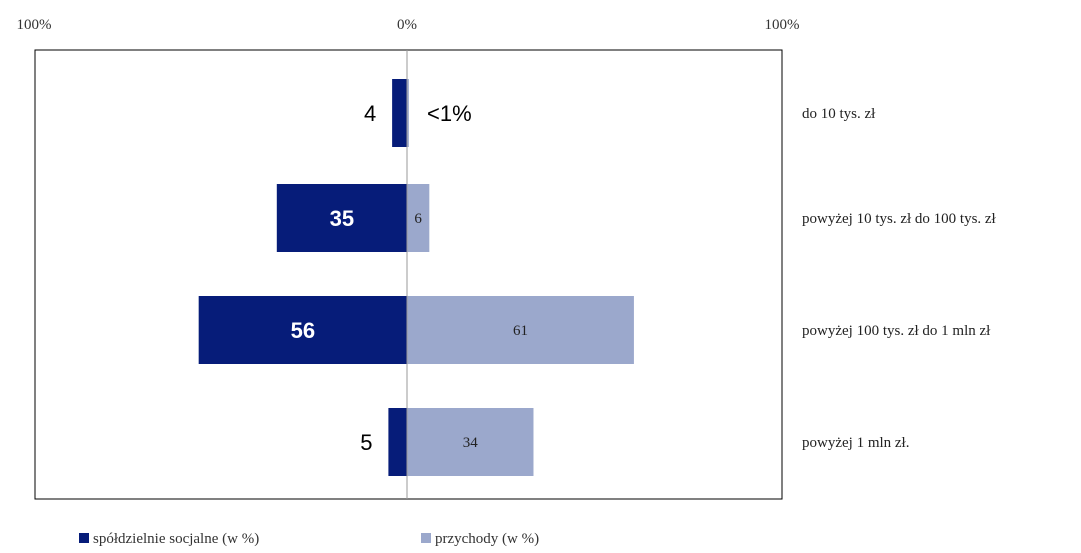 The image size is (1081, 553). I want to click on bar-label-przychody: 34, so click(471, 443).